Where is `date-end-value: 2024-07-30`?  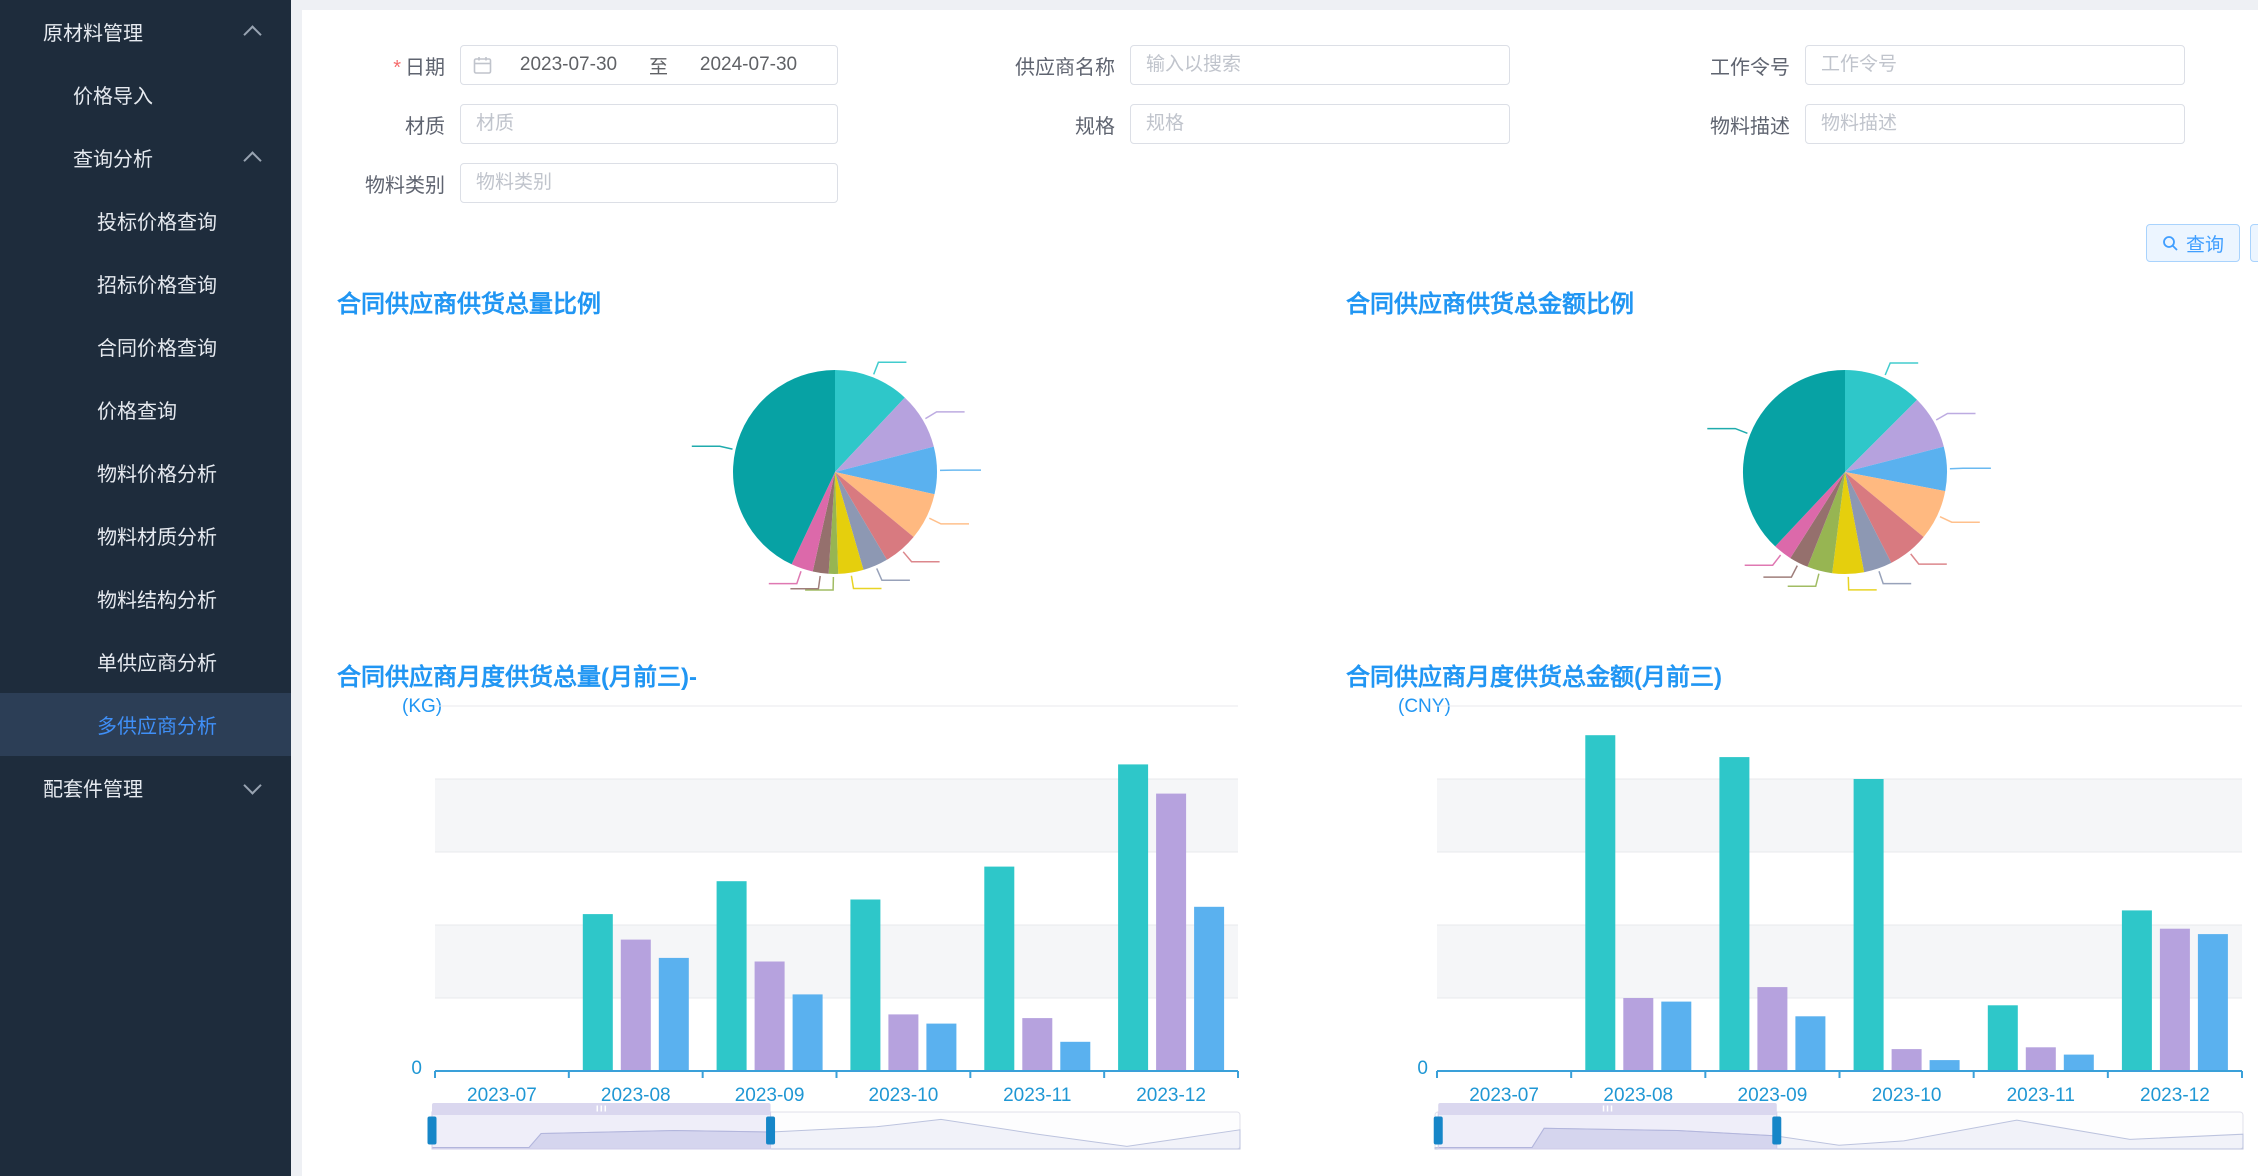
date-end-value: 2024-07-30 is located at coordinates (748, 64).